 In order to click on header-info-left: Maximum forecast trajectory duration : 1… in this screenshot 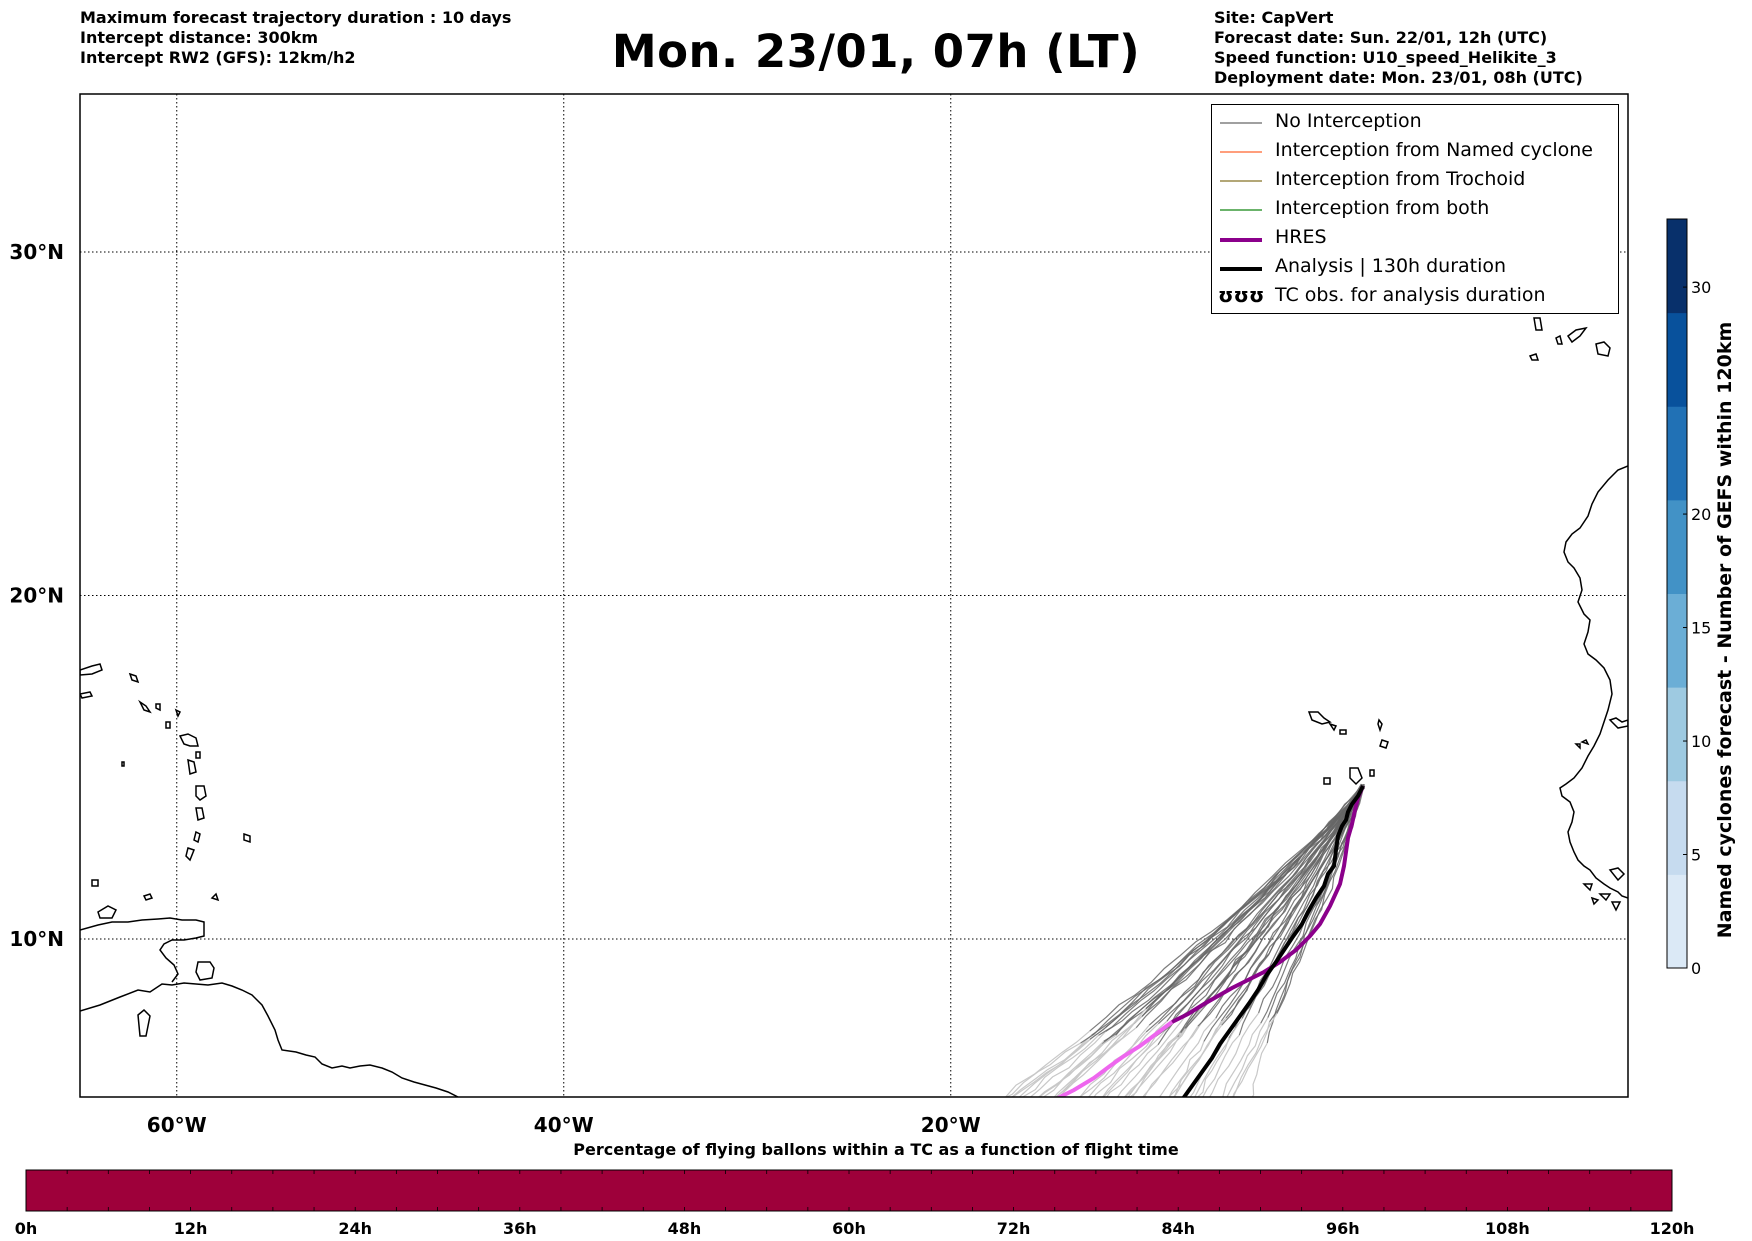, I will do `click(295, 38)`.